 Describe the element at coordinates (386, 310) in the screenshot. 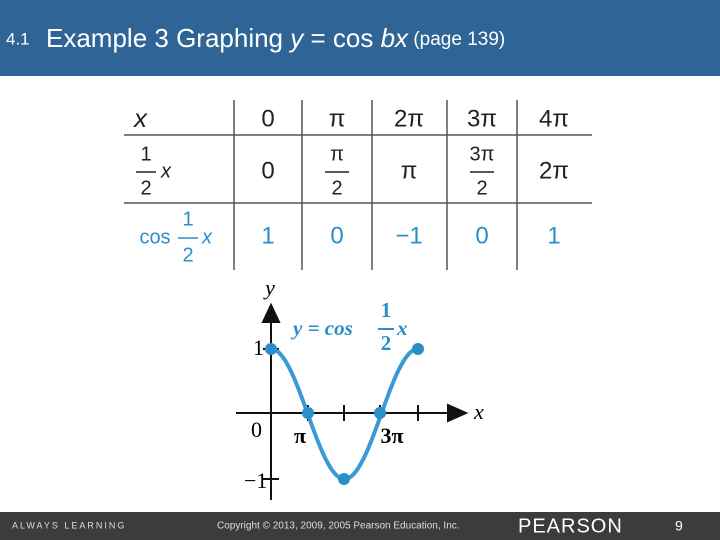

I see `curve-label-num: 1` at that location.